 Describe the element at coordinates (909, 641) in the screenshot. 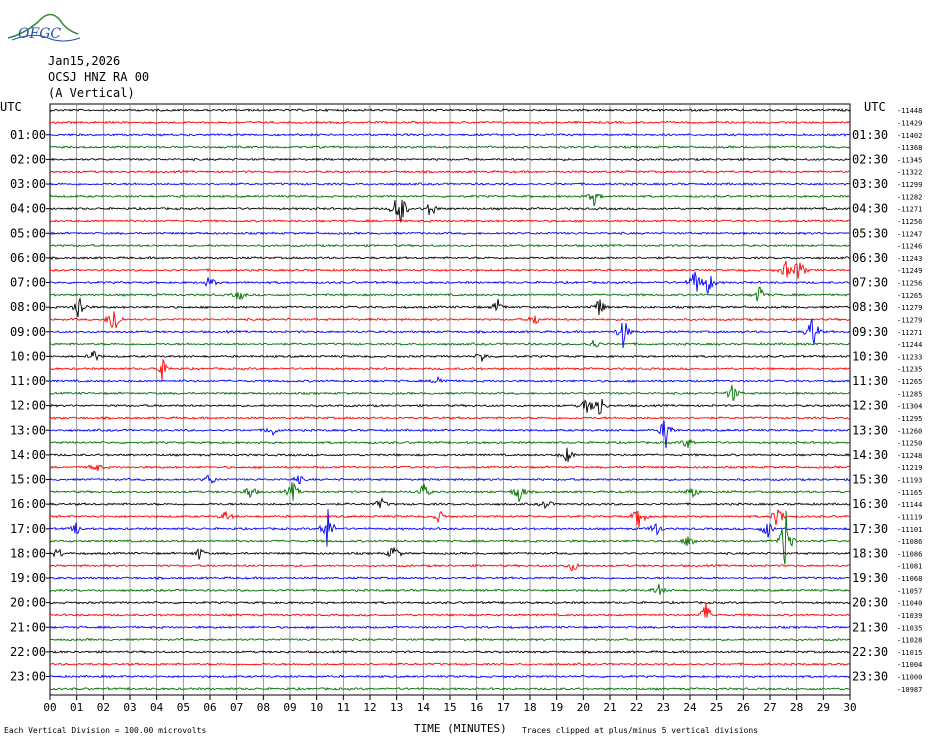

I see `trace-offset-label: -11028` at that location.